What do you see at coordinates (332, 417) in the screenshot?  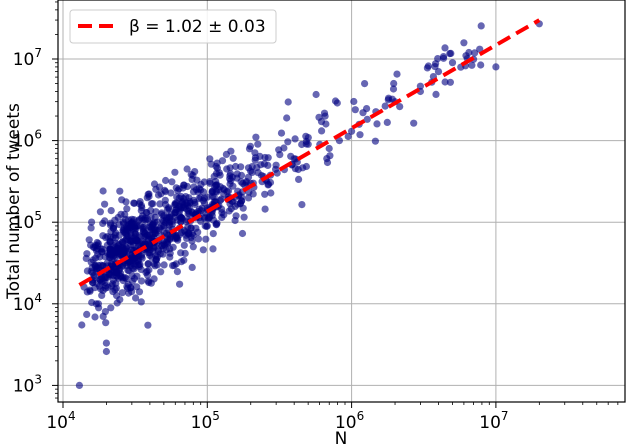 I see `x-axis-ticks: 104 105 106 107` at bounding box center [332, 417].